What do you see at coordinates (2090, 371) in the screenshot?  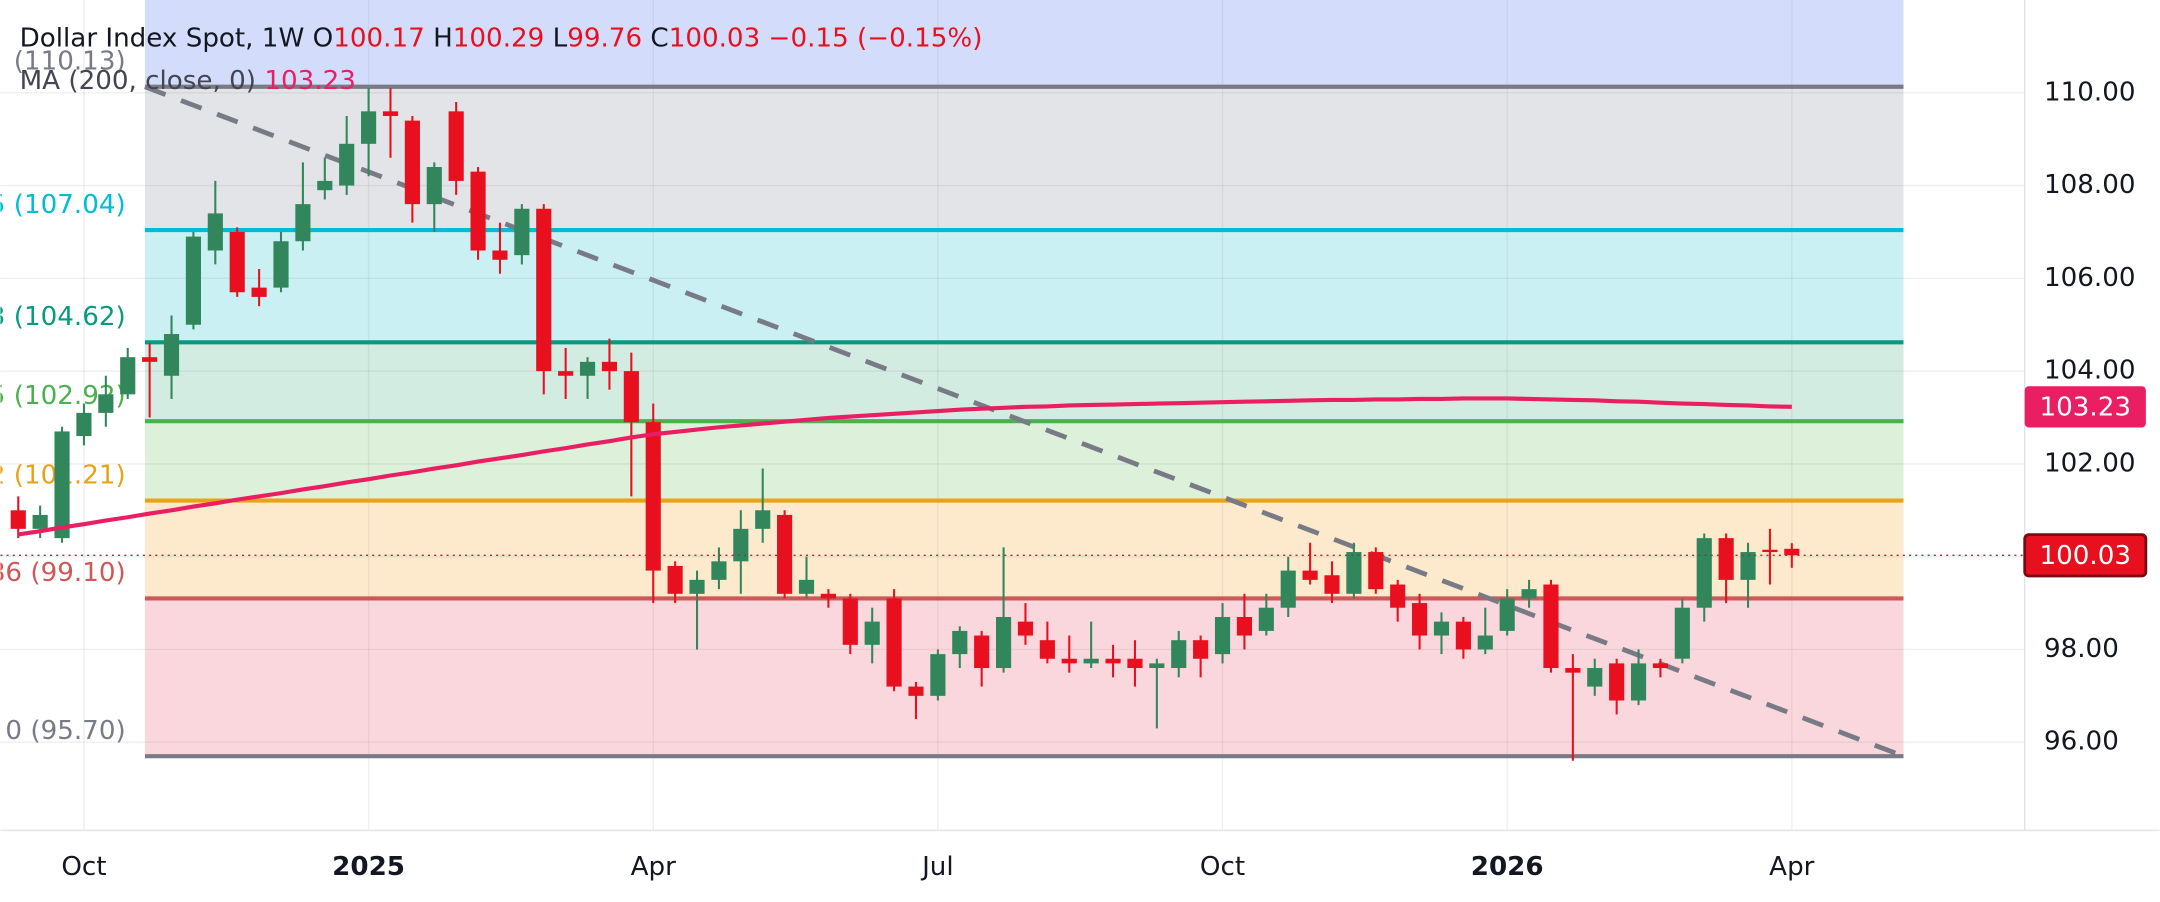 I see `y-tick-label: 104.00` at bounding box center [2090, 371].